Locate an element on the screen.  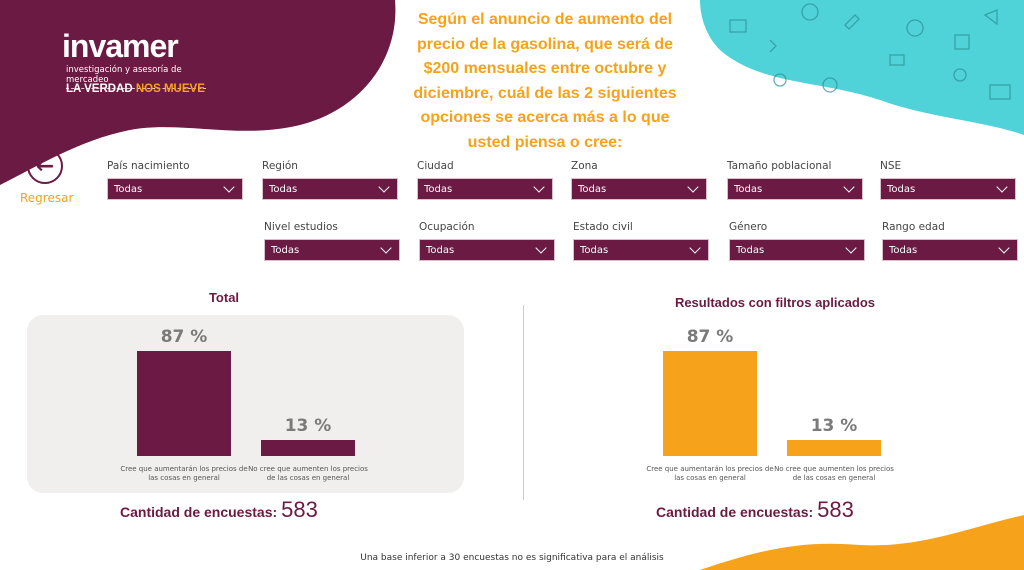
filter-label: Género is located at coordinates (748, 227).